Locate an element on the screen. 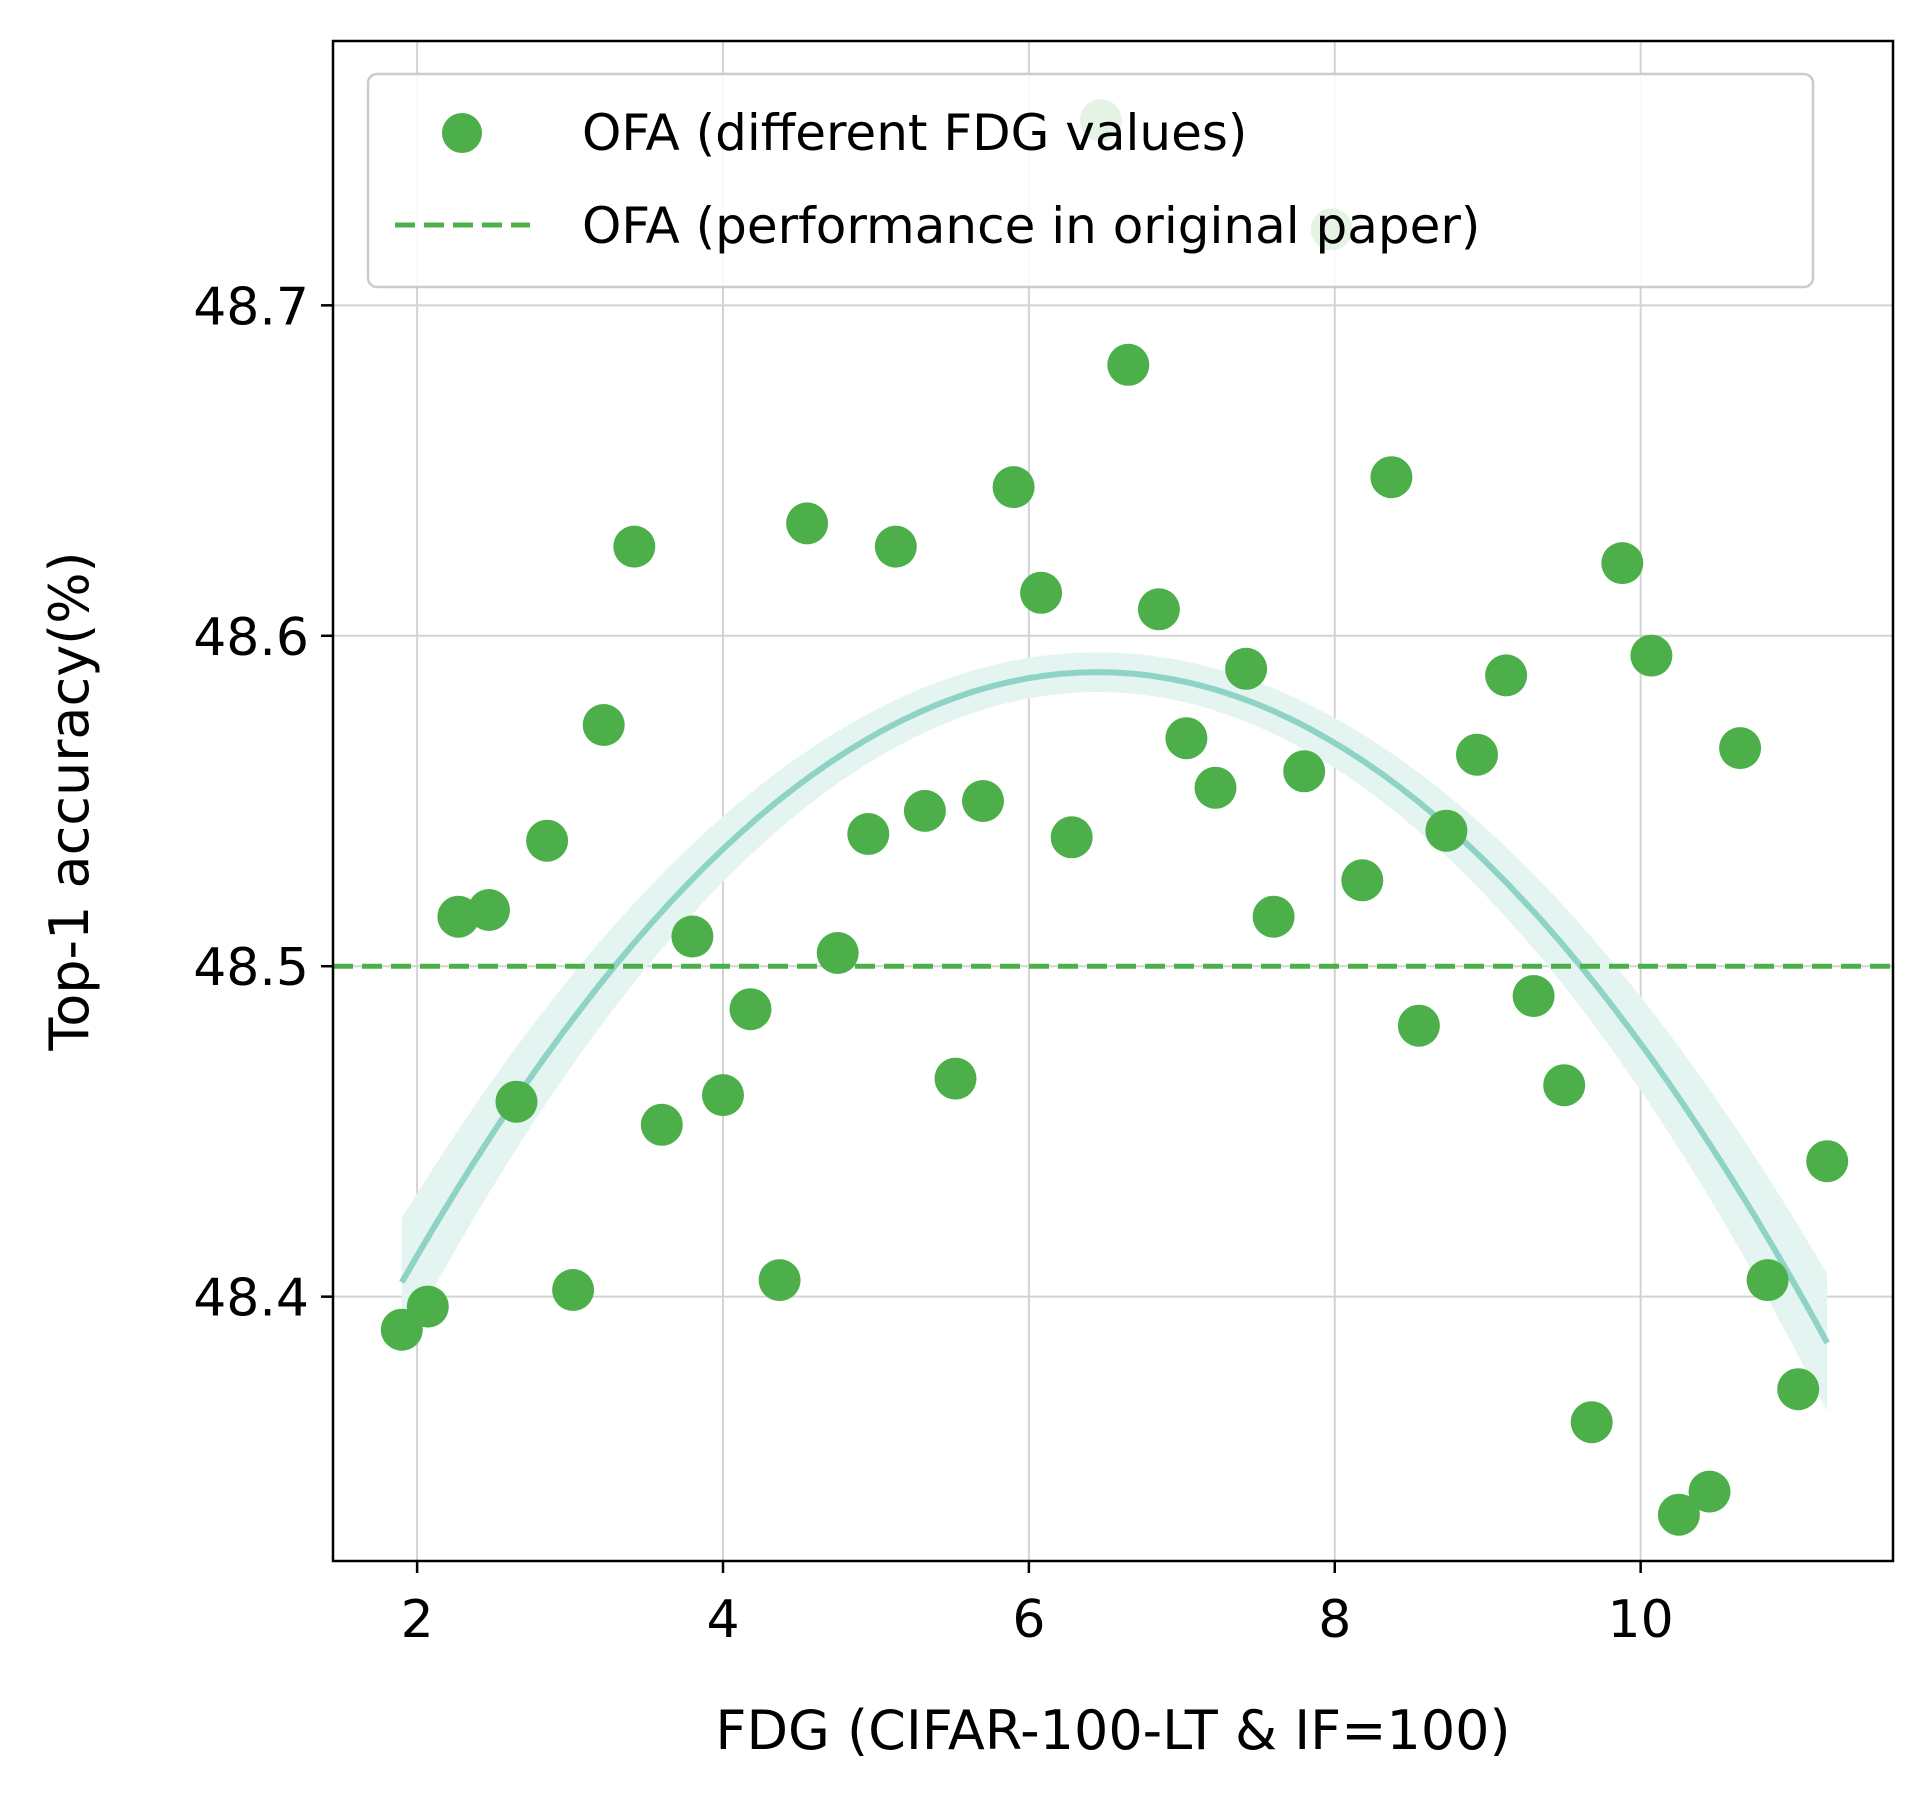 Image resolution: width=1923 pixels, height=1793 pixels. legend-label-scatter: OFA (different FDG values) is located at coordinates (914, 133).